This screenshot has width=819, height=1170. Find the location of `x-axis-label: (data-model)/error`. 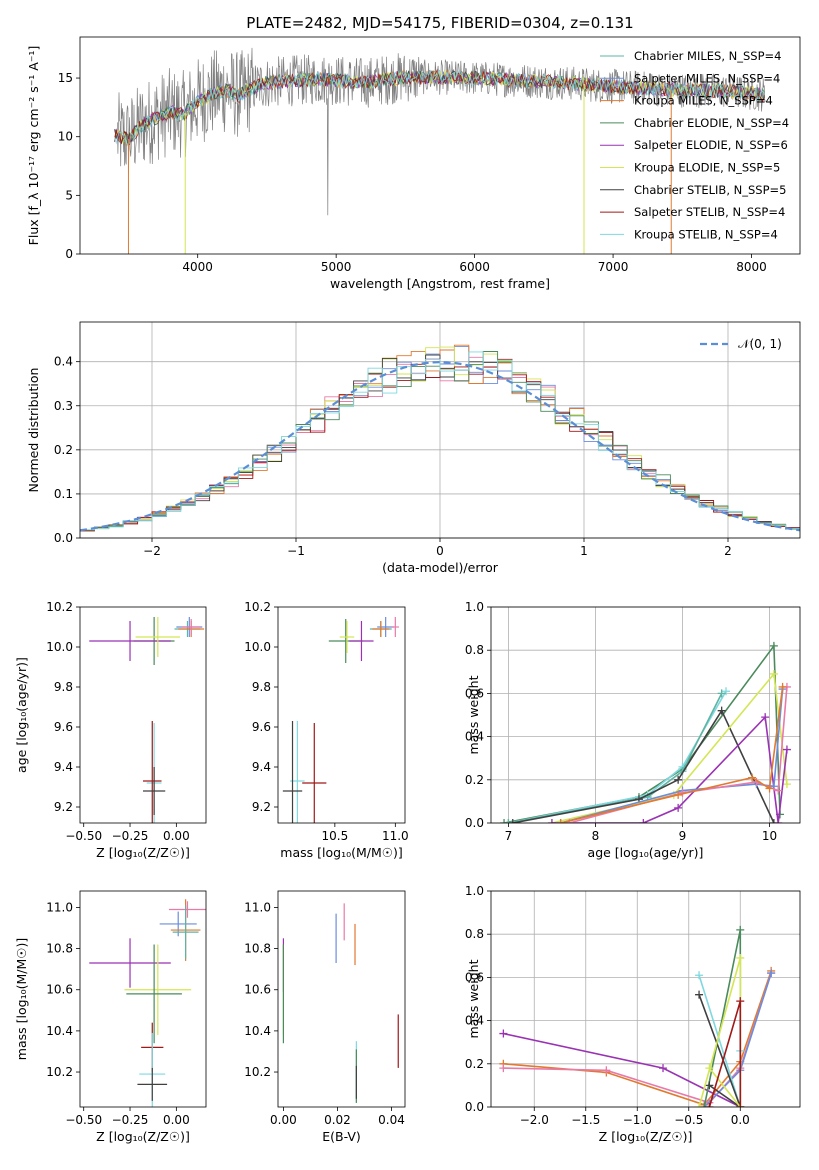

x-axis-label: (data-model)/error is located at coordinates (440, 567).